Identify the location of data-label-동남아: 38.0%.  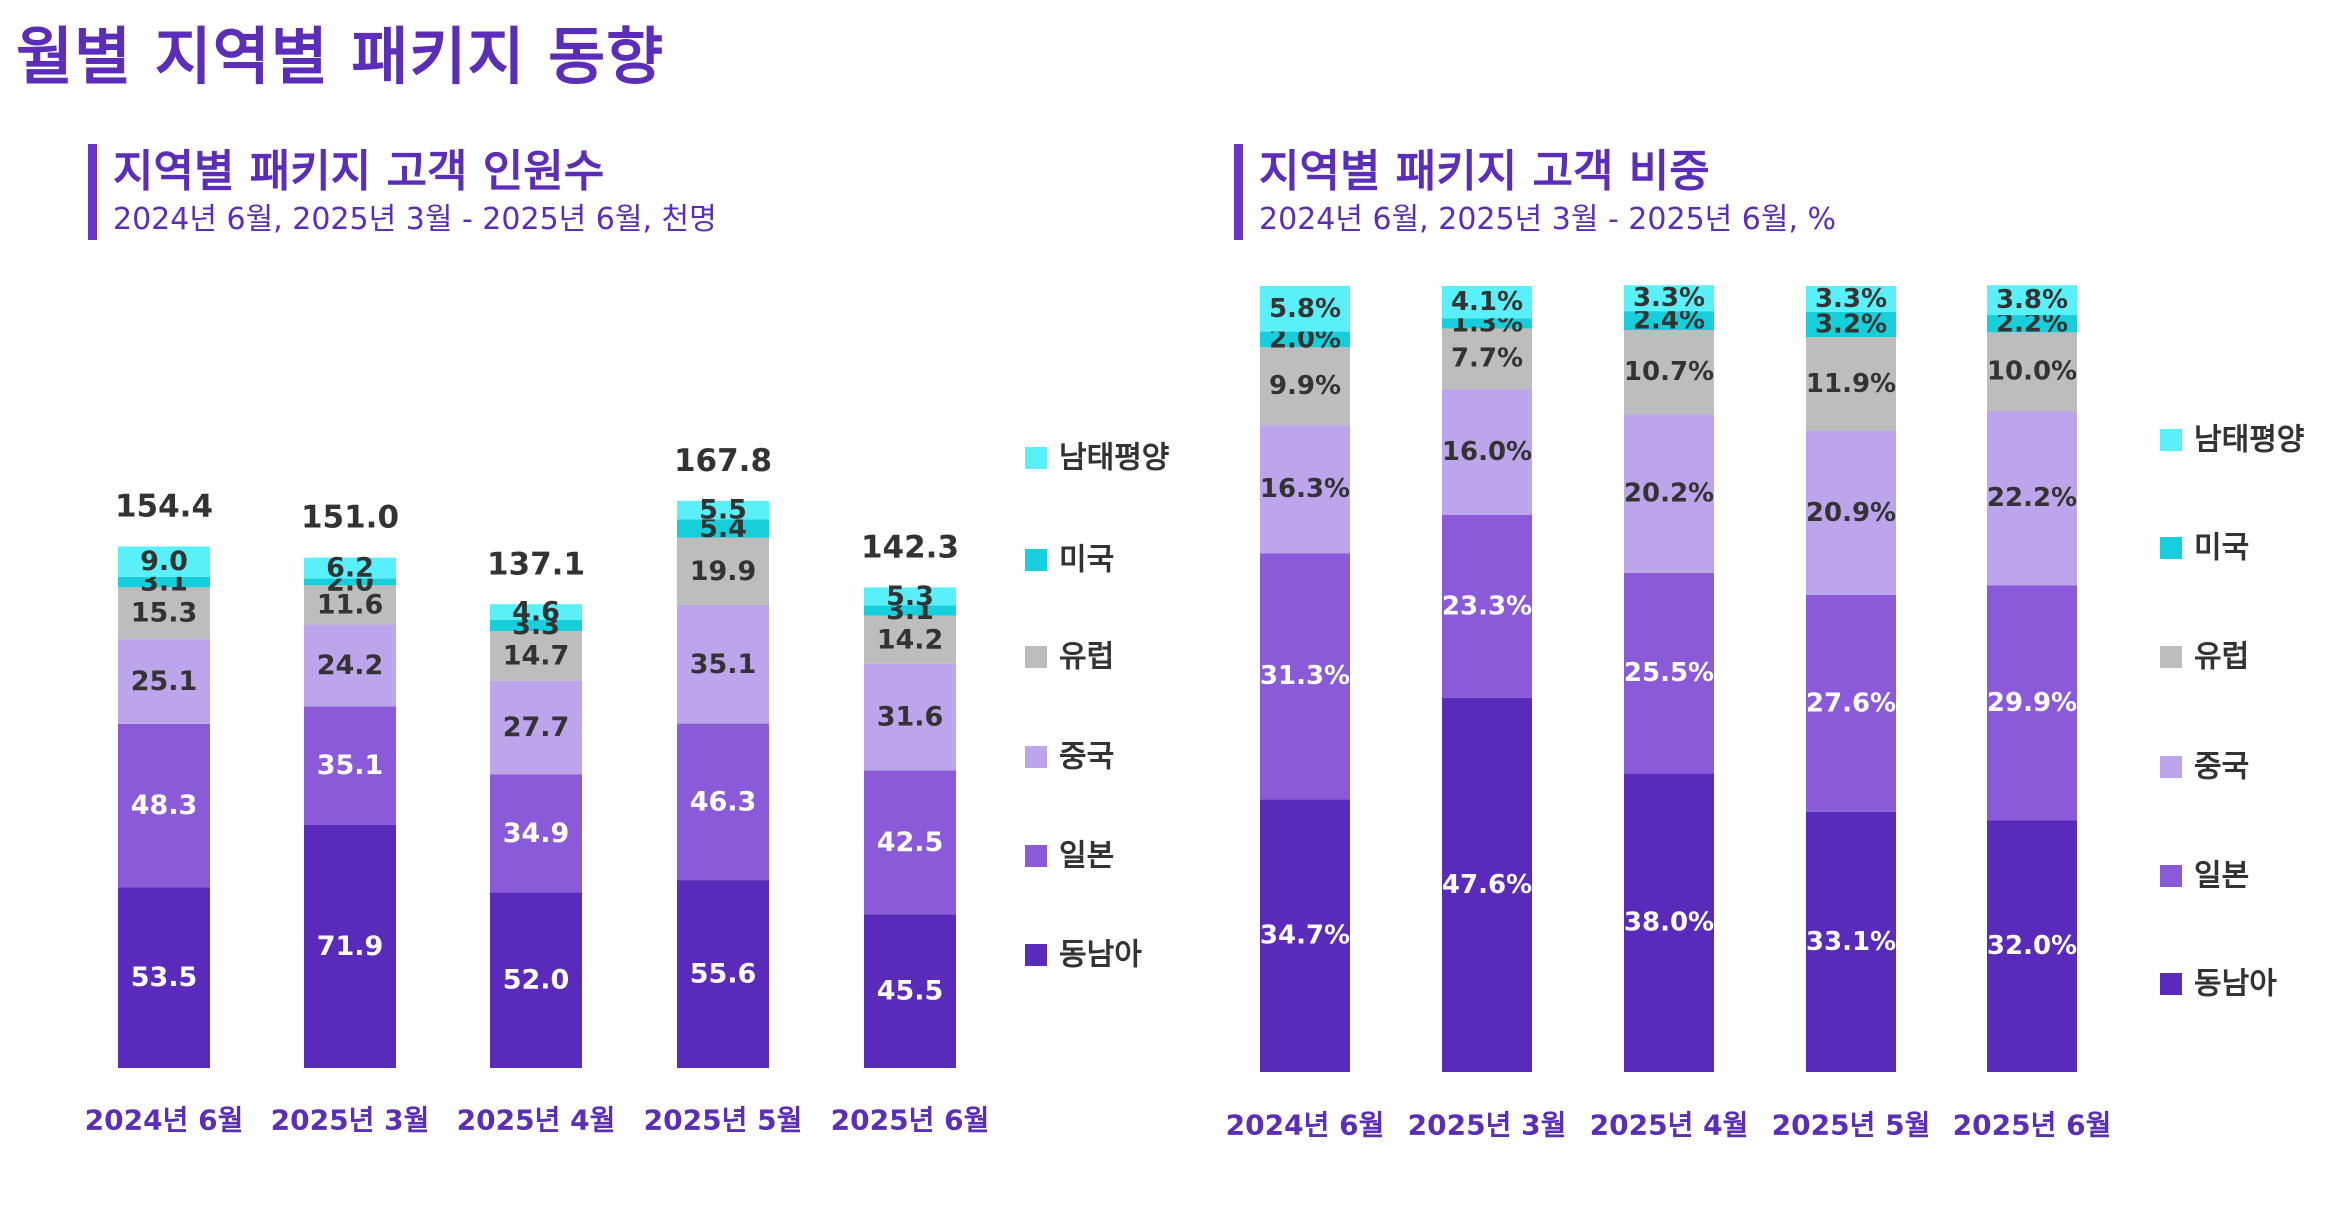
(1669, 923).